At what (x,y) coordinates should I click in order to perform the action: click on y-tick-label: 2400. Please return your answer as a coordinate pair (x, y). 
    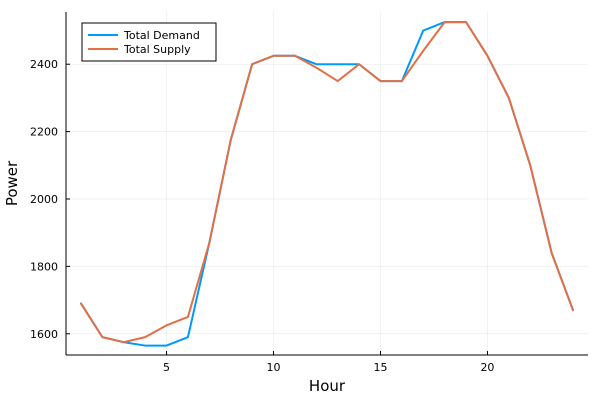
    Looking at the image, I should click on (44, 64).